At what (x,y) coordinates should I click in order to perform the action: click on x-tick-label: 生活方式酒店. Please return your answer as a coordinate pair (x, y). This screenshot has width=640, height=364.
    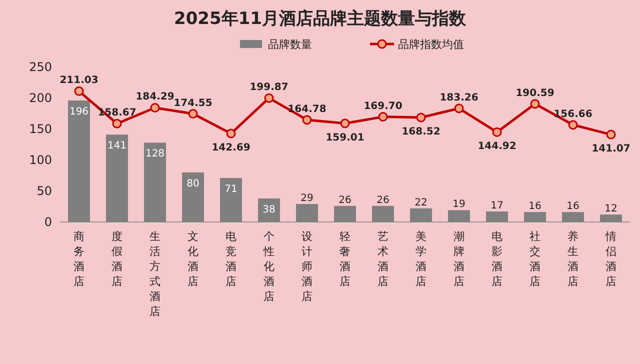
    Looking at the image, I should click on (155, 274).